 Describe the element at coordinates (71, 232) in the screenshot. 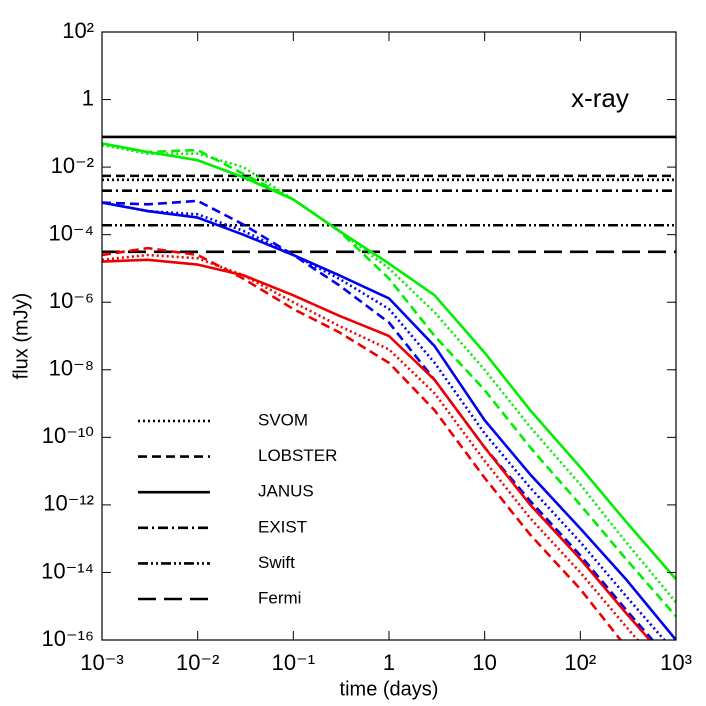

I see `y-tick-label: 10⁻⁴` at that location.